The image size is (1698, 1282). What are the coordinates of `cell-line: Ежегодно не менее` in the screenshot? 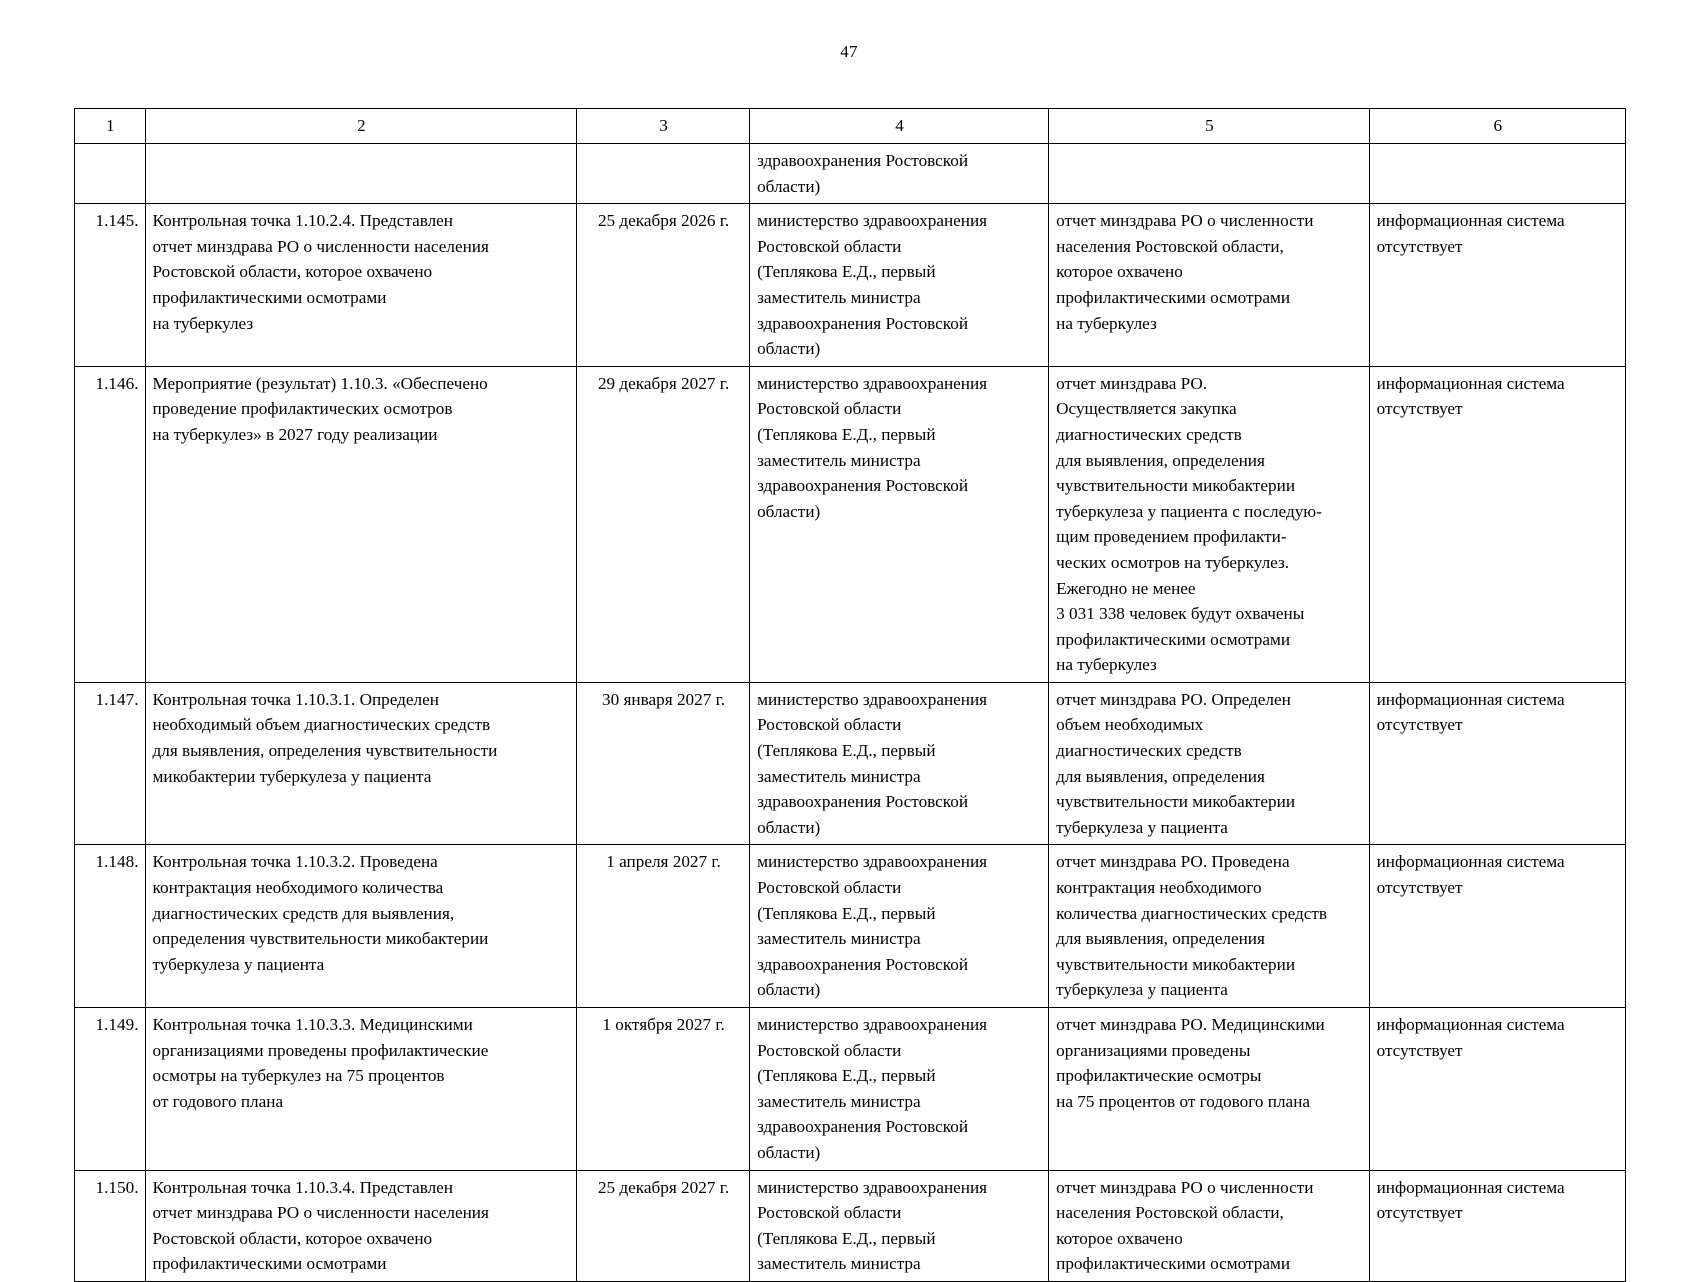 It's located at (1126, 588).